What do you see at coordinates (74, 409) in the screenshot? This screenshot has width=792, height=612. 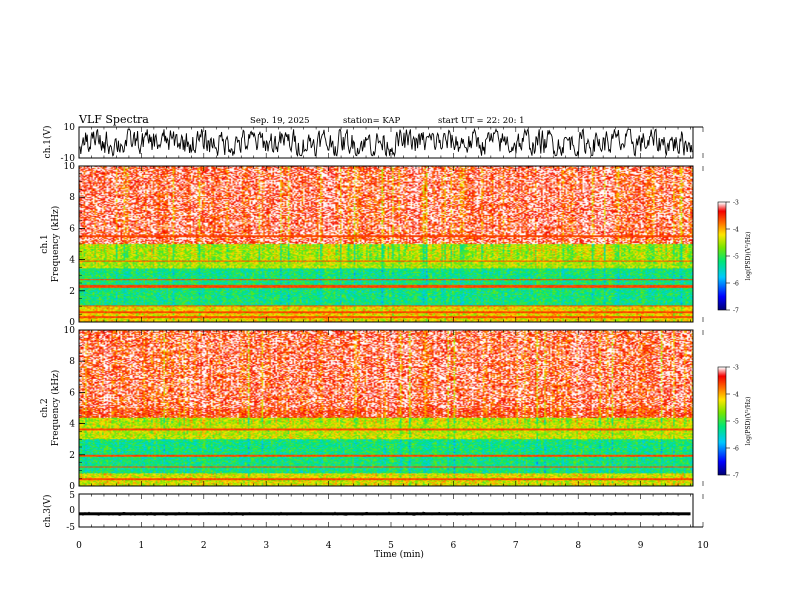 I see `ch2-spec-yticks: 10 8 6 4 2 0` at bounding box center [74, 409].